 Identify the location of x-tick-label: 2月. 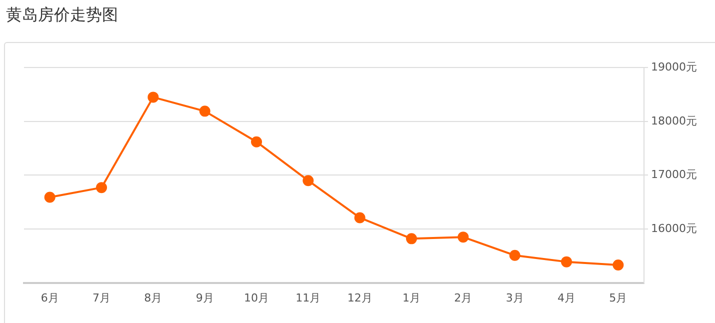
(463, 297).